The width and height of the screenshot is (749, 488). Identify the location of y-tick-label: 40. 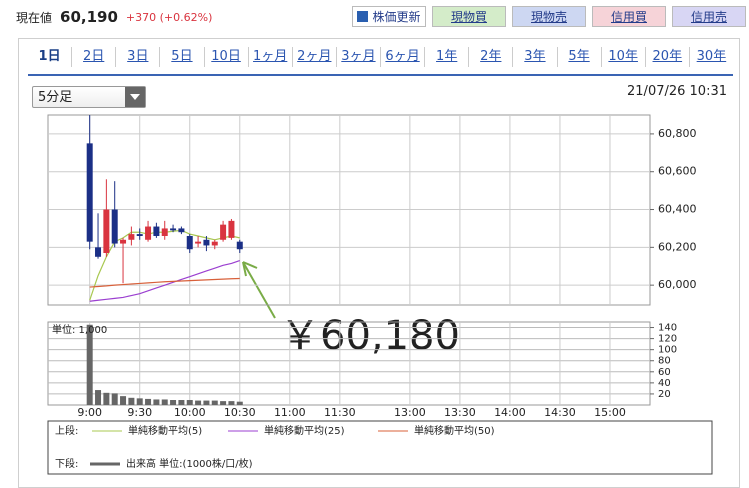
(664, 383).